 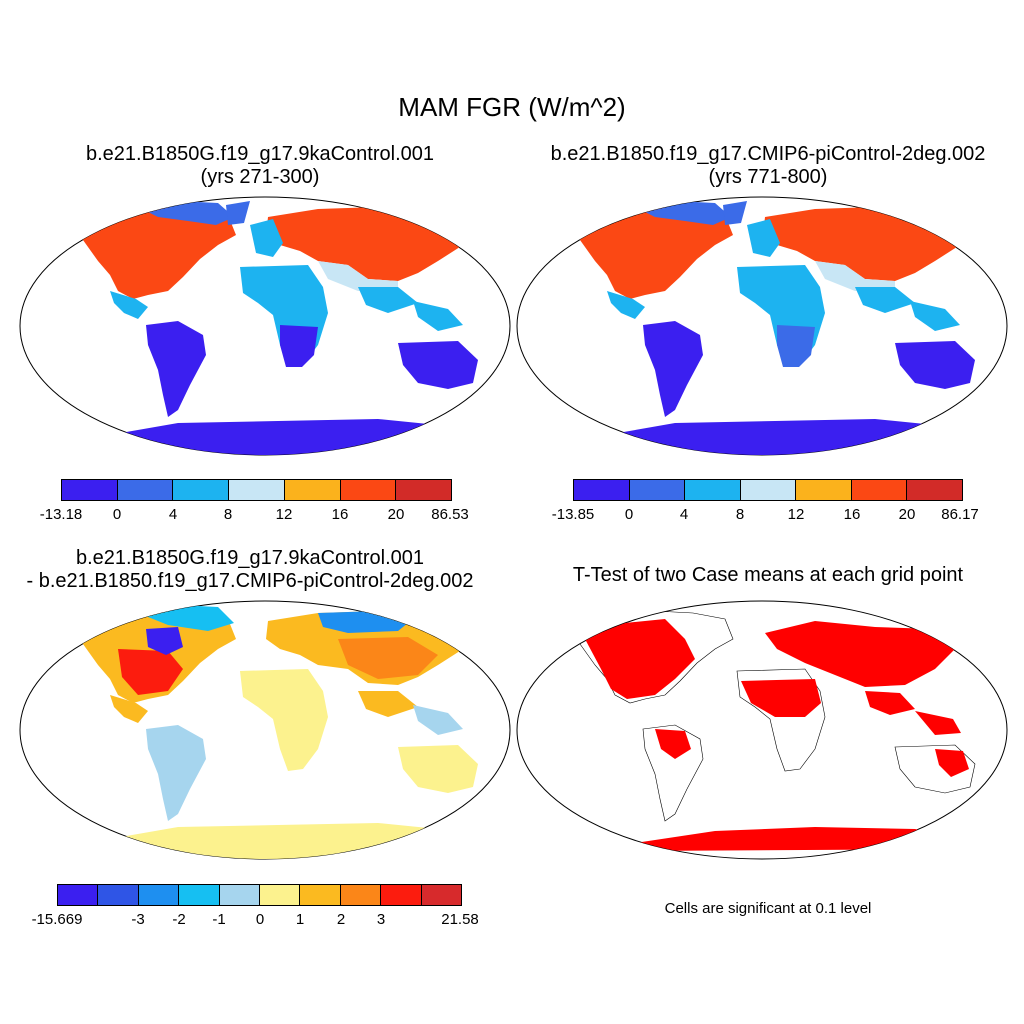 What do you see at coordinates (260, 154) in the screenshot?
I see `case1-title-line1: b.e21.B1850G.f19_g17.9kaControl.001` at bounding box center [260, 154].